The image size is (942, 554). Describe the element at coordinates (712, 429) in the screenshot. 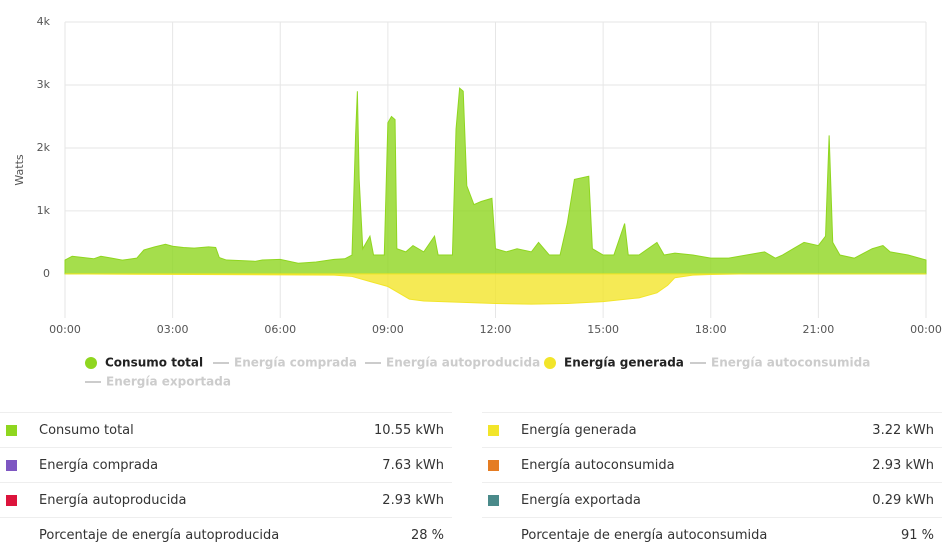

I see `table-row: Energía generada 3.22 kWh` at that location.